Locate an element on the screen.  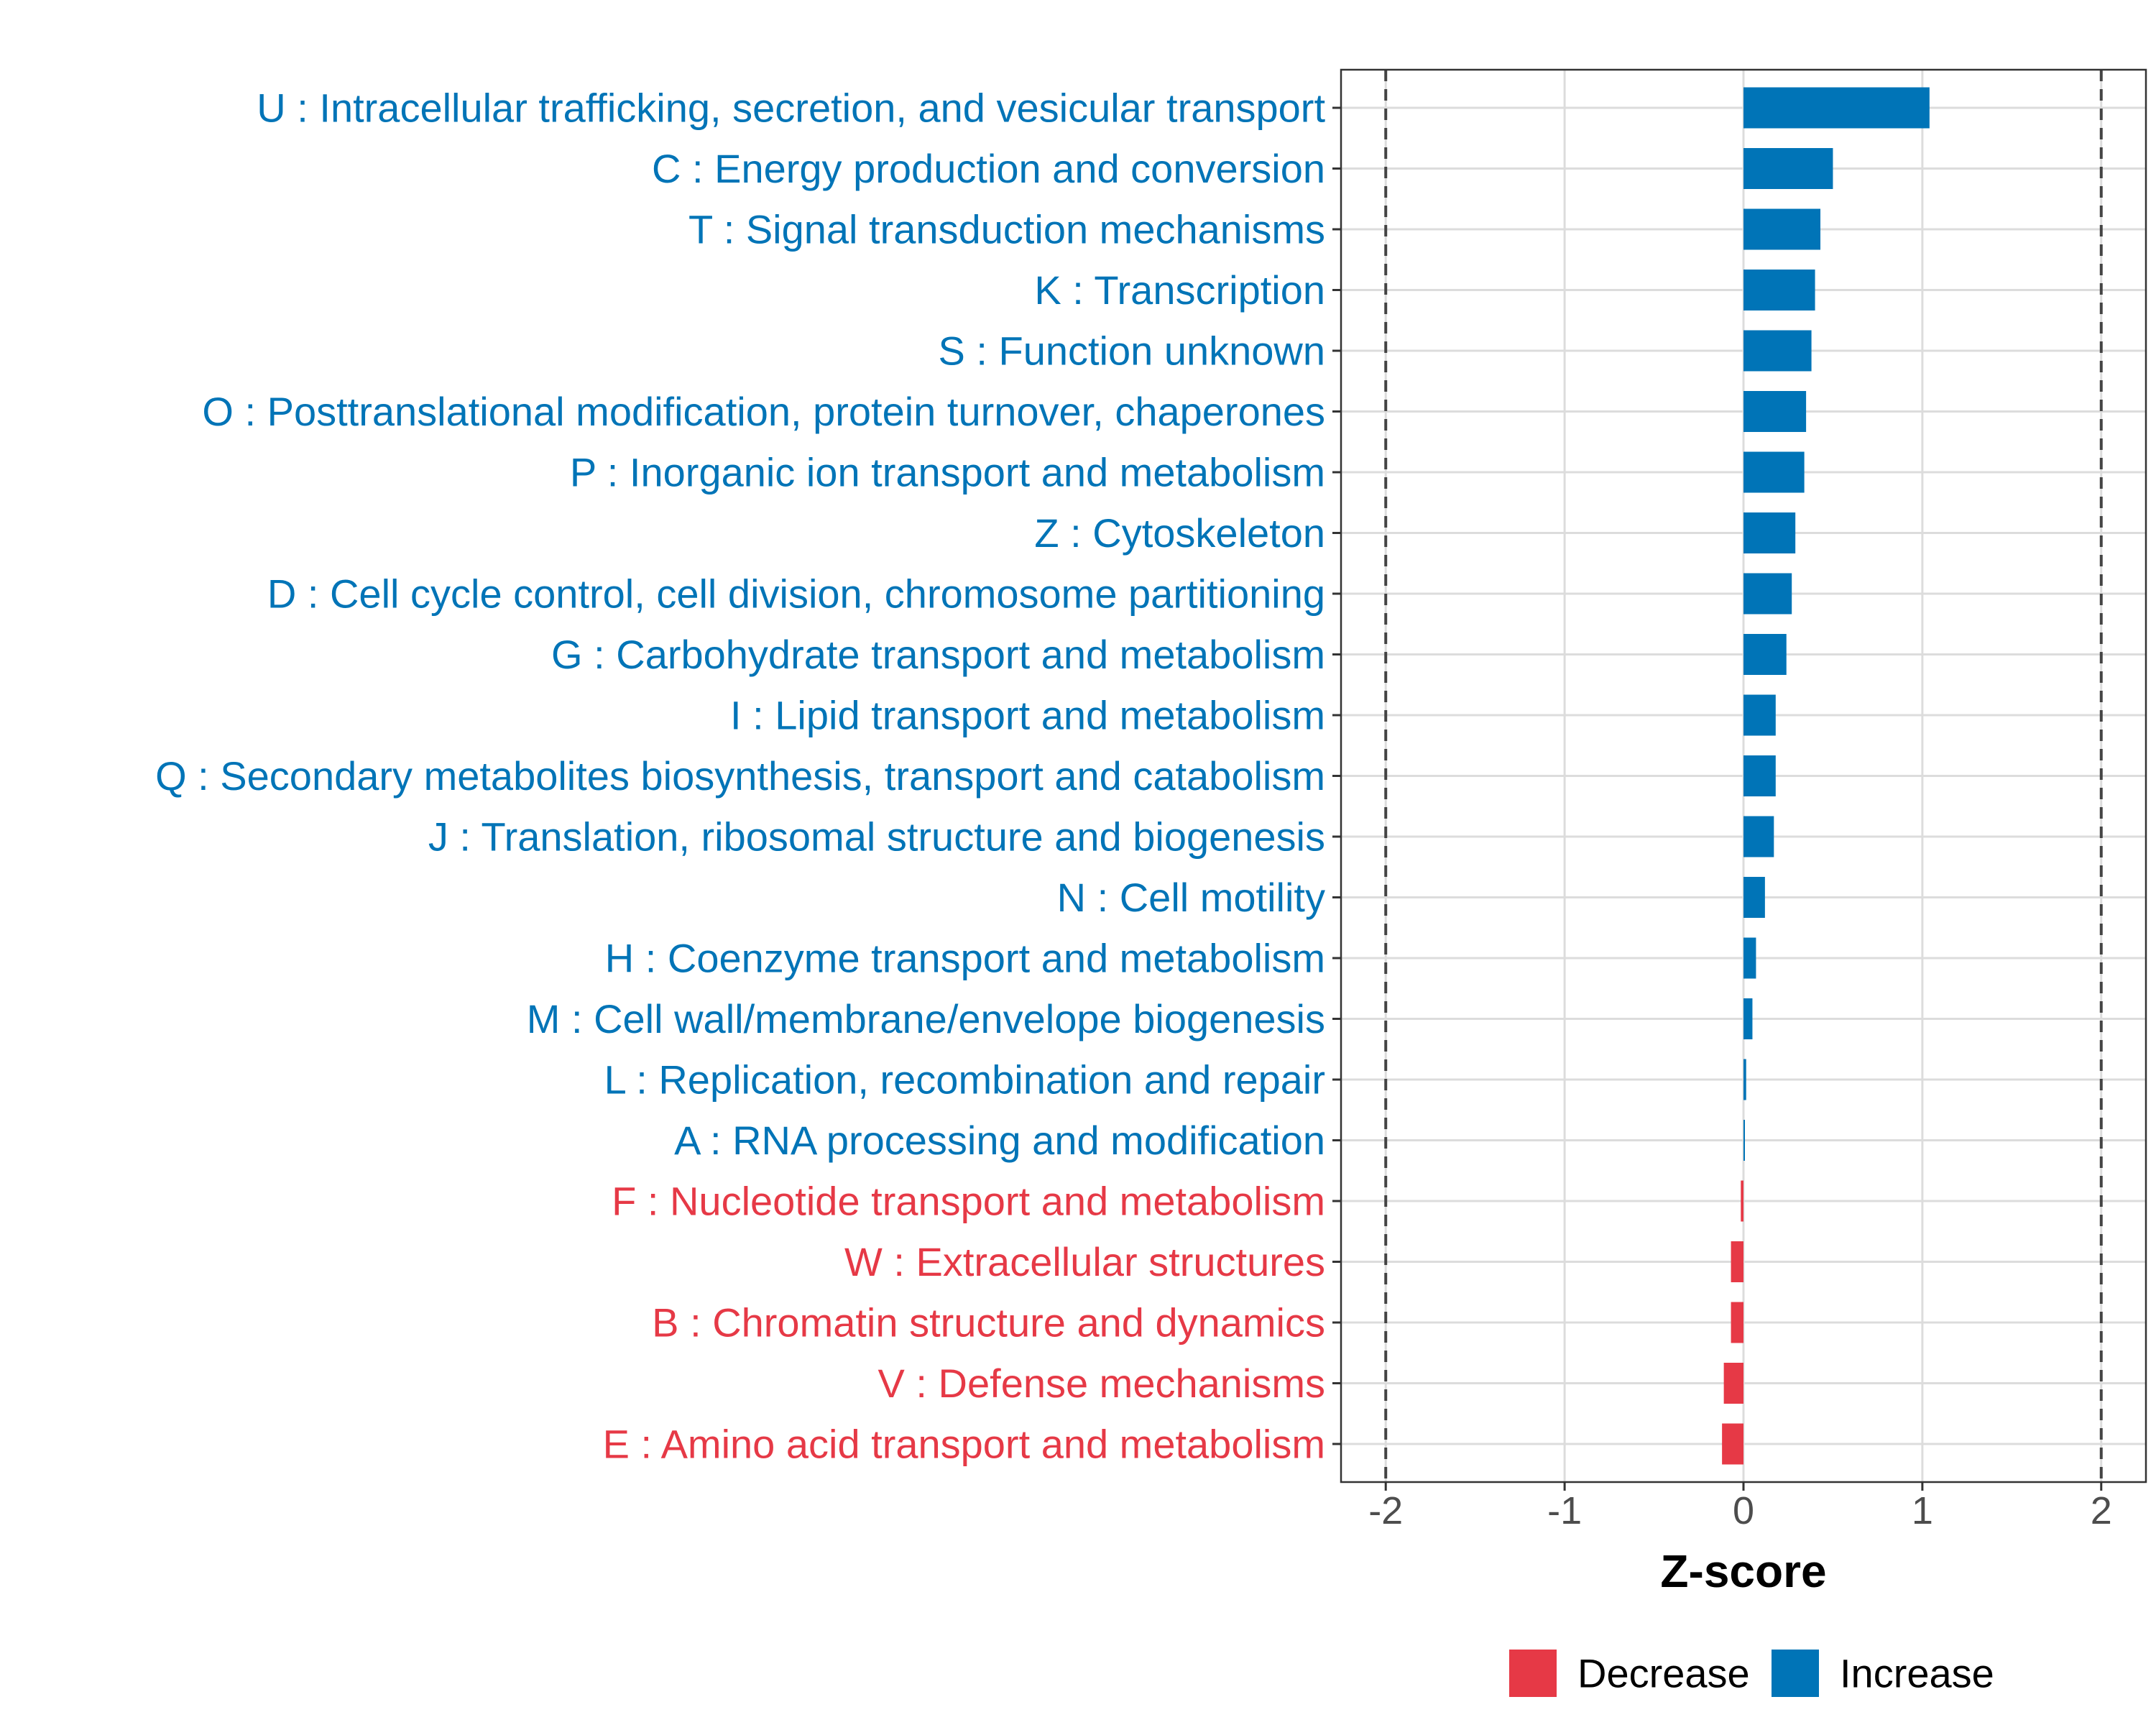
legend-swatch-increase is located at coordinates (1796, 1673).